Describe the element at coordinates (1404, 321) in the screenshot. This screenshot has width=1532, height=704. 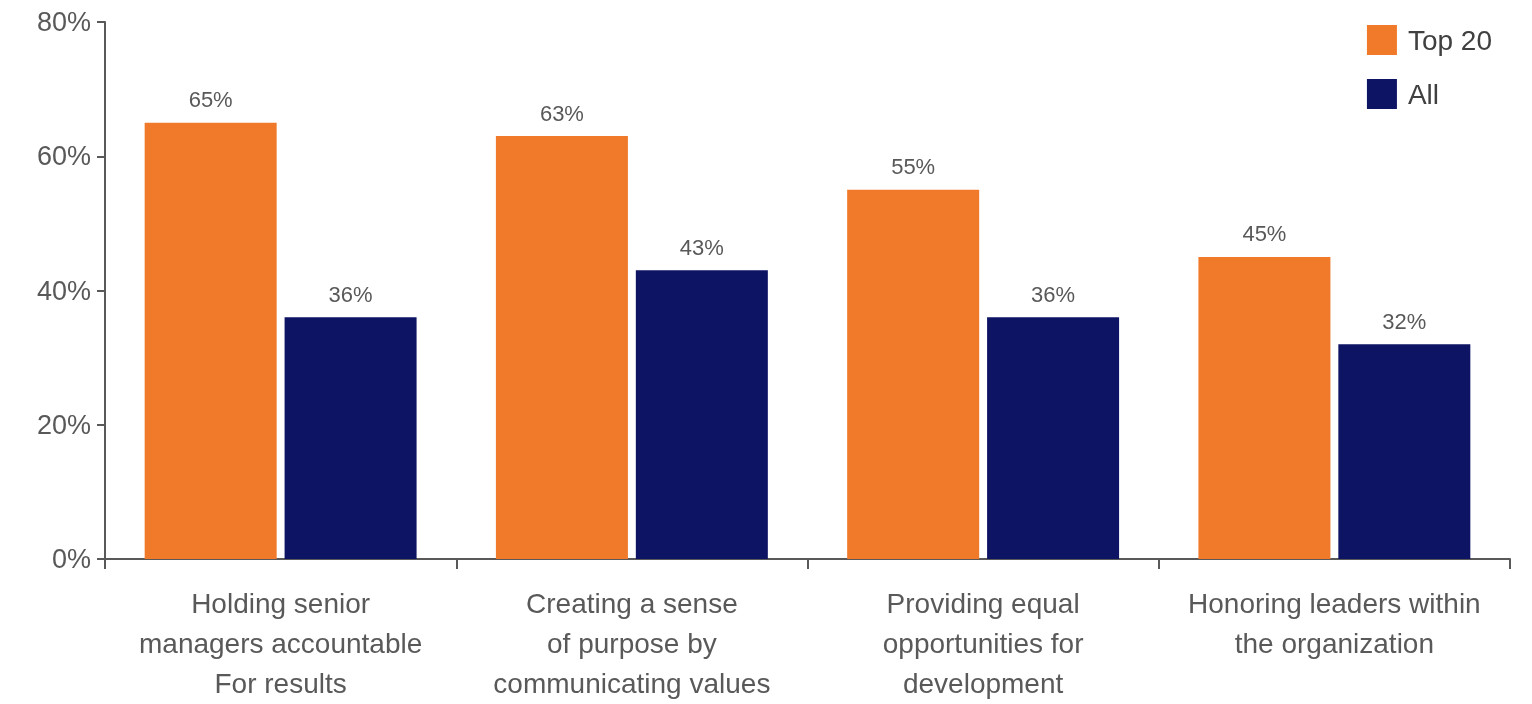
I see `data-label: 32%` at that location.